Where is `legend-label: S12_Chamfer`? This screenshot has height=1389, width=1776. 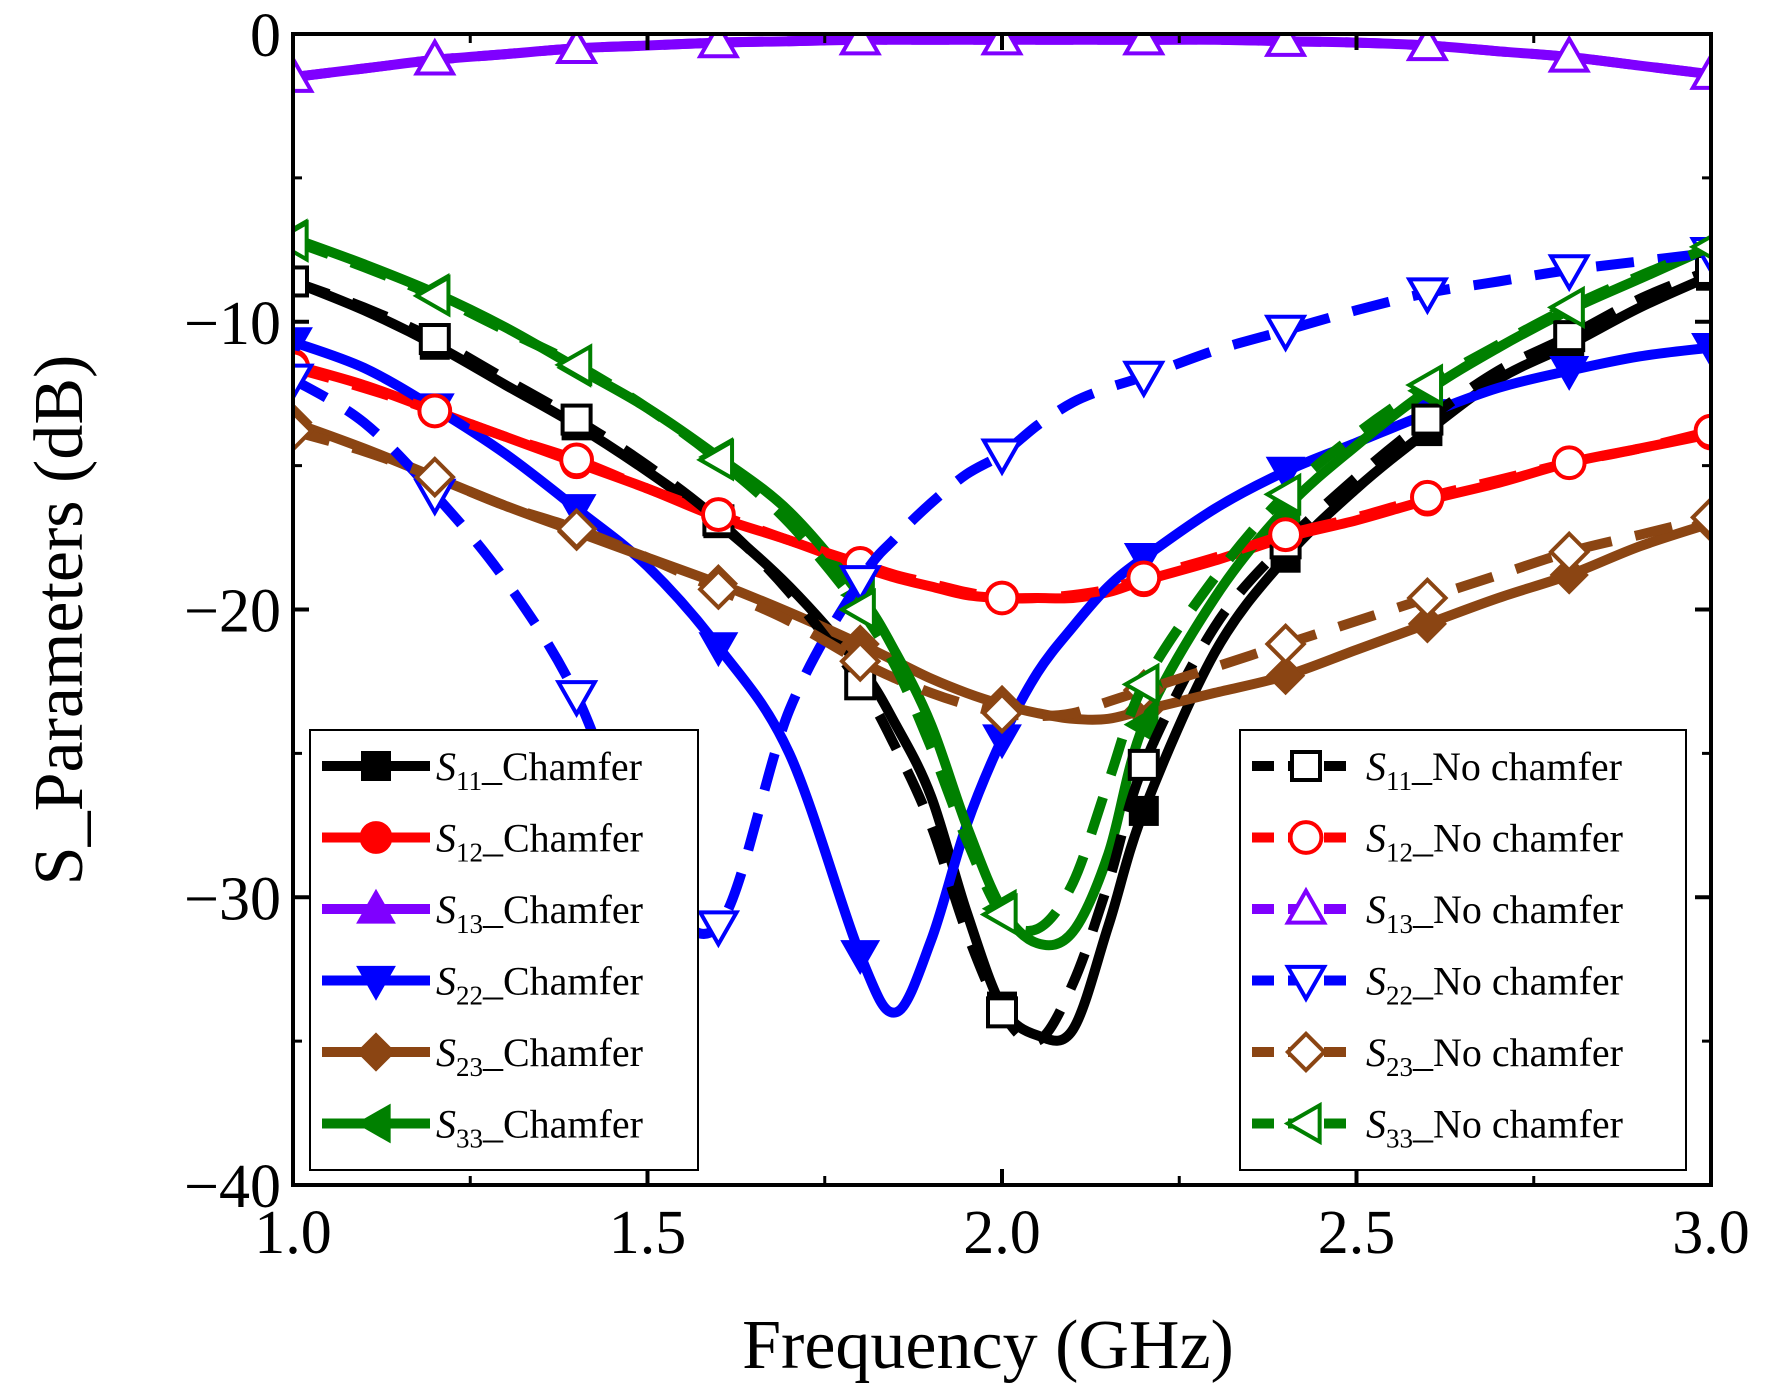
legend-label: S12_Chamfer is located at coordinates (539, 842).